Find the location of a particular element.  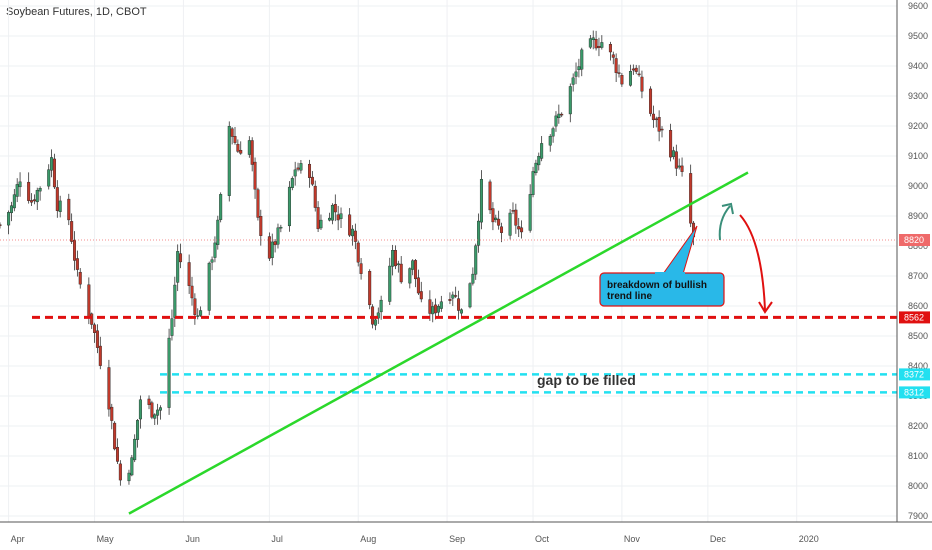

y-tick-label: 8400 is located at coordinates (918, 366).